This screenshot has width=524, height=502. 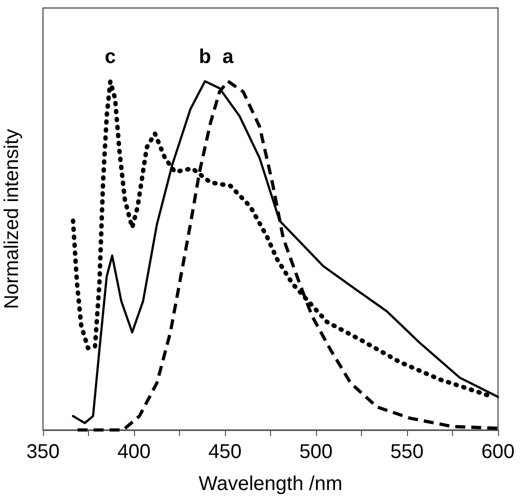 What do you see at coordinates (228, 57) in the screenshot?
I see `series-label: a` at bounding box center [228, 57].